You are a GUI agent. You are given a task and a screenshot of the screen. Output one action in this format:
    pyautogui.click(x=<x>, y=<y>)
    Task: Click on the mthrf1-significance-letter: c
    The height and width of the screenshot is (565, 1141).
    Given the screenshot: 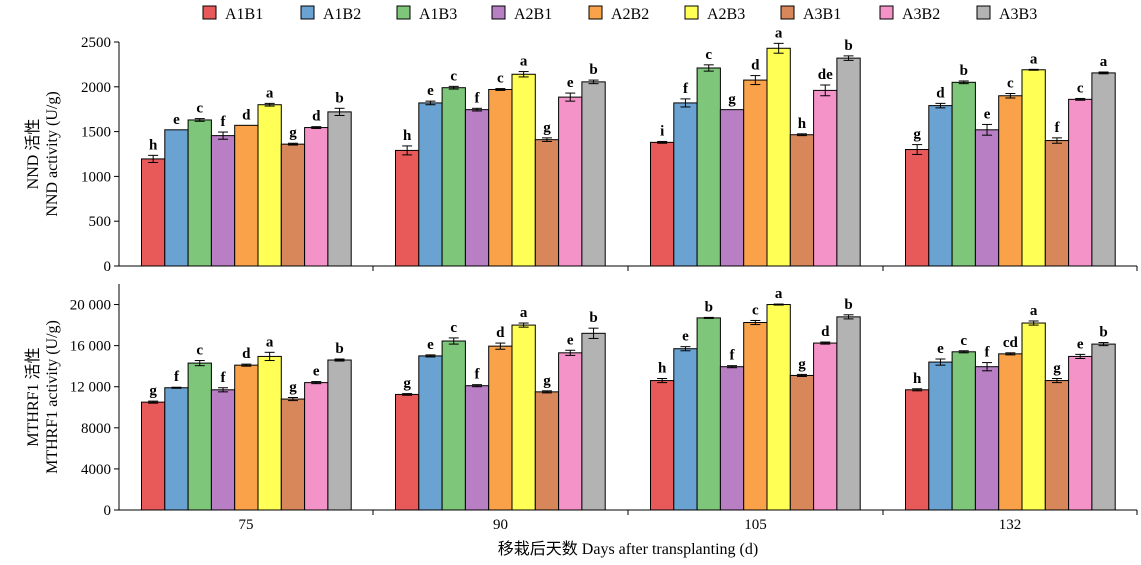 What is the action you would take?
    pyautogui.click(x=453, y=328)
    